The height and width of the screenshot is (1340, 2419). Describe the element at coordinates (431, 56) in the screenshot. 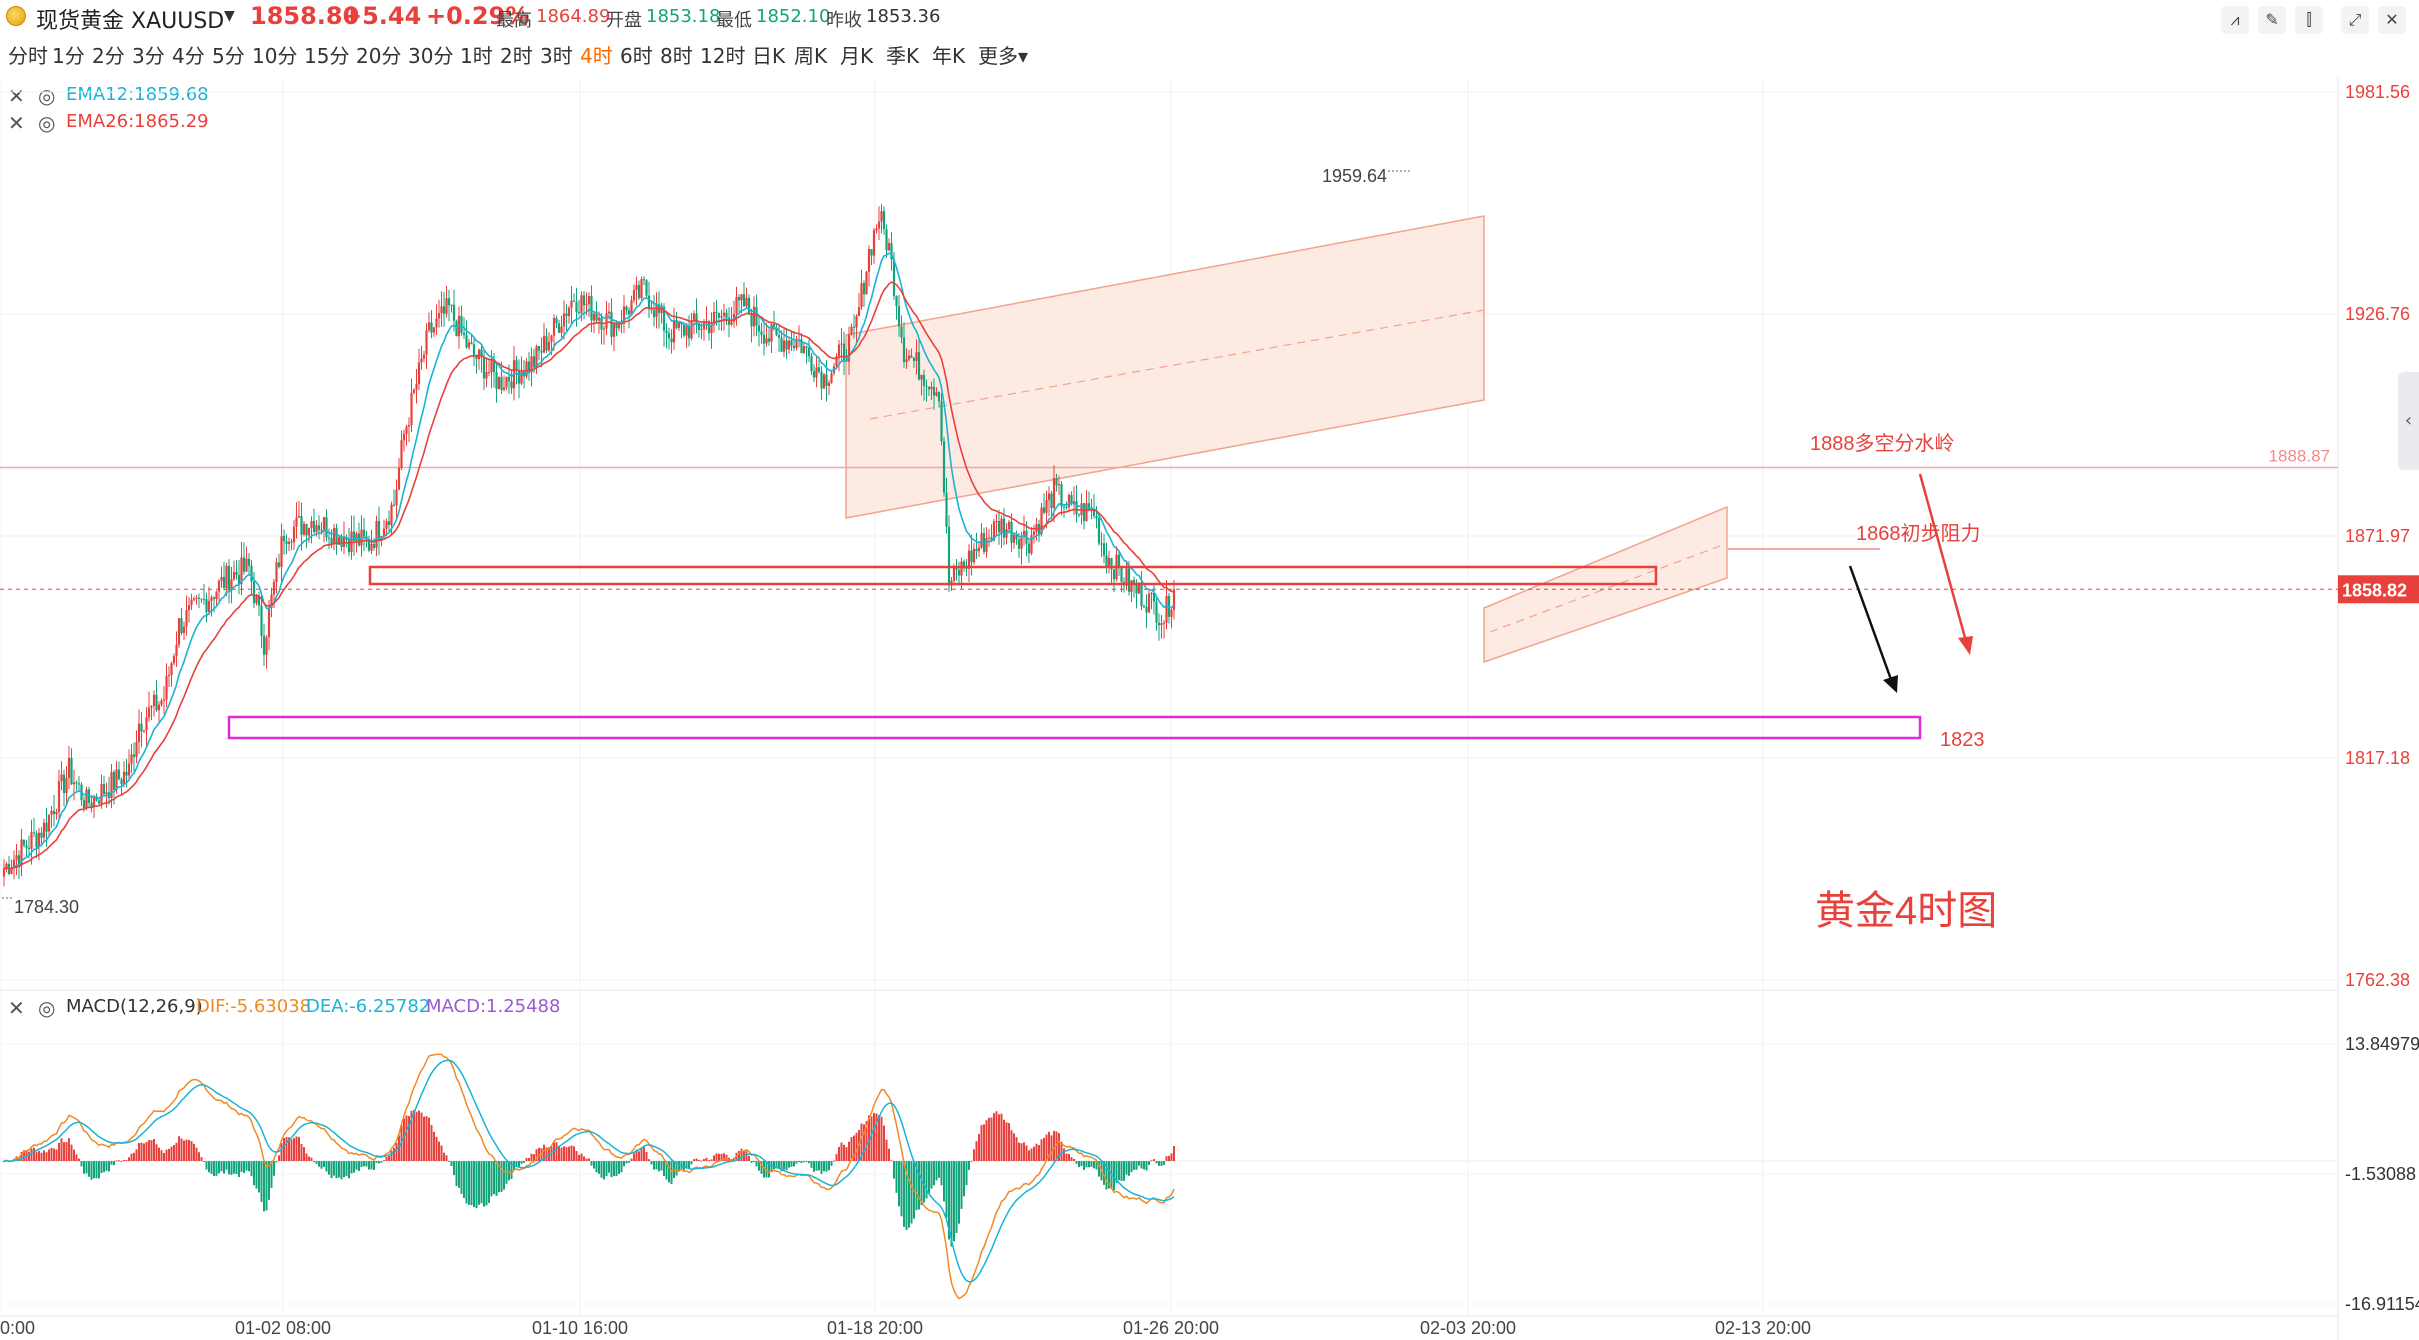

I see `timeframe-9: 30分` at that location.